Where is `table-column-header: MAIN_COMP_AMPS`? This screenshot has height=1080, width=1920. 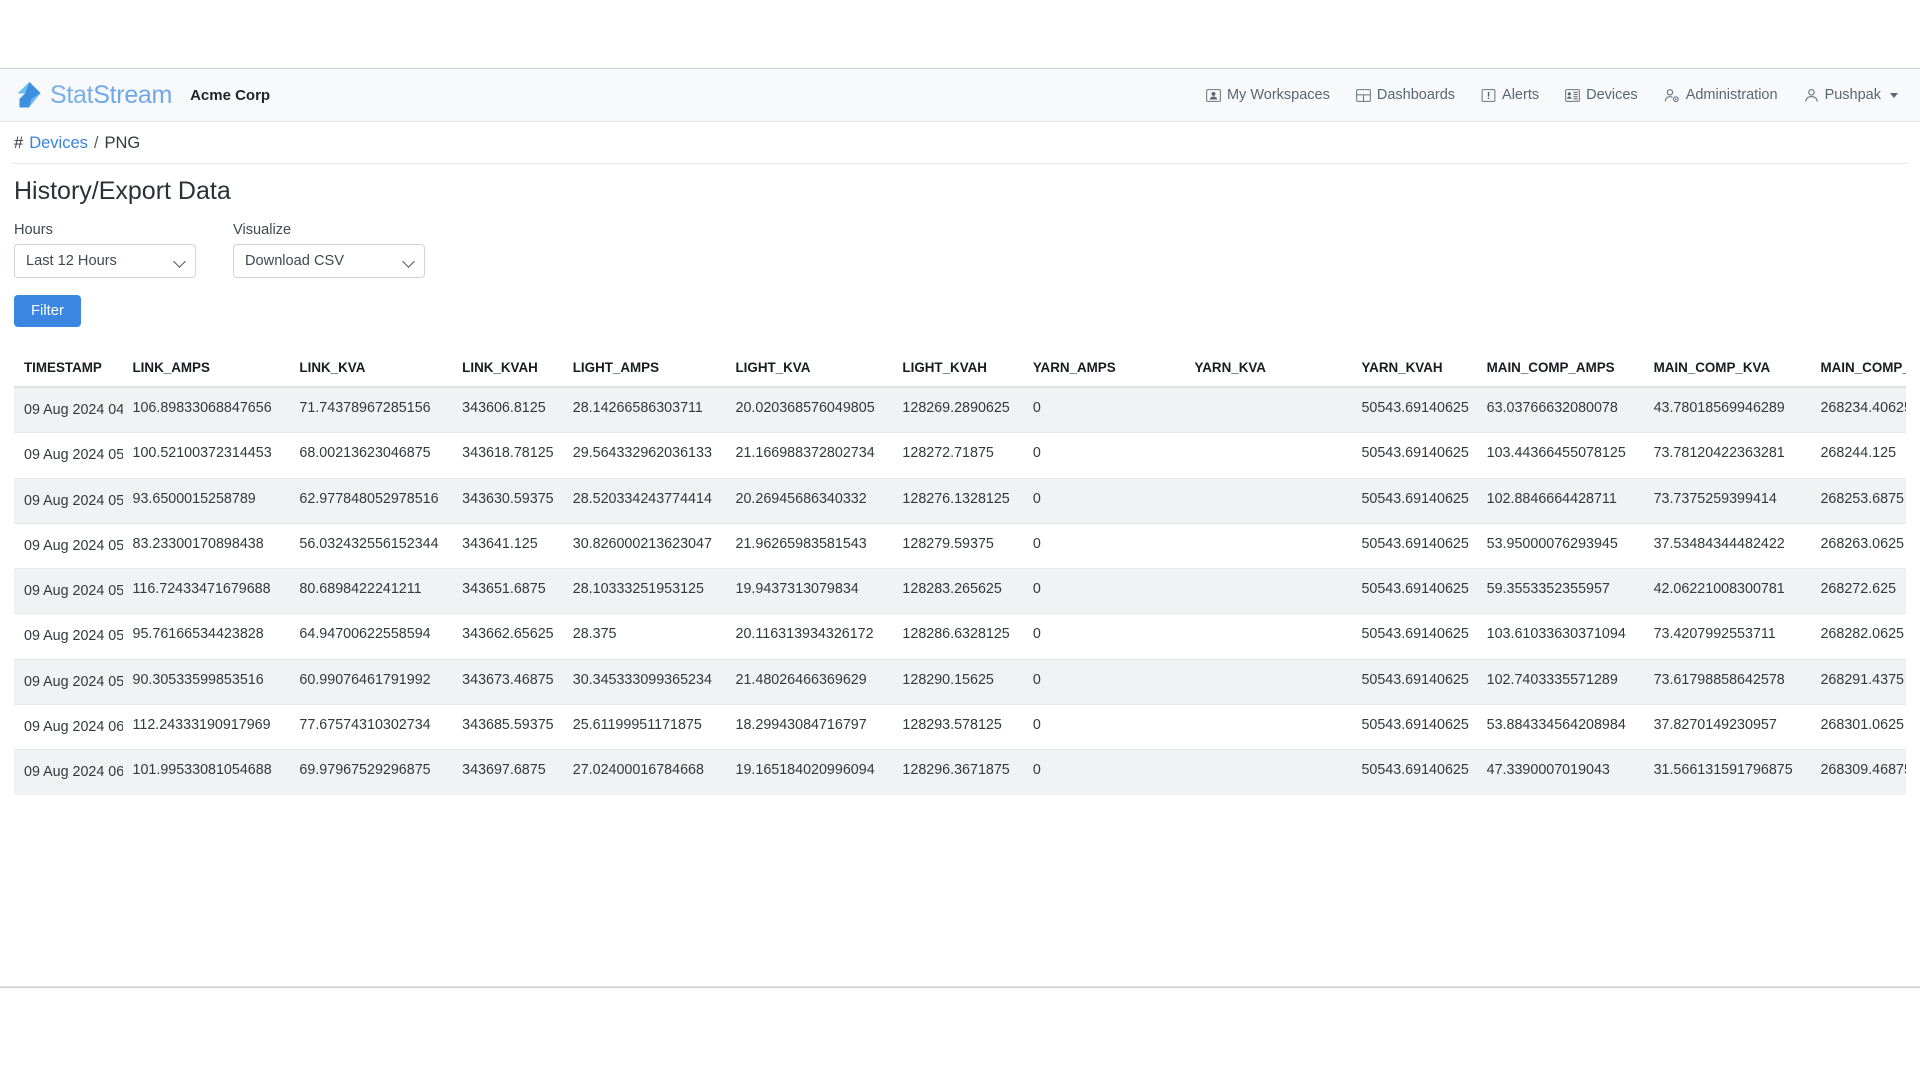 table-column-header: MAIN_COMP_AMPS is located at coordinates (1560, 369).